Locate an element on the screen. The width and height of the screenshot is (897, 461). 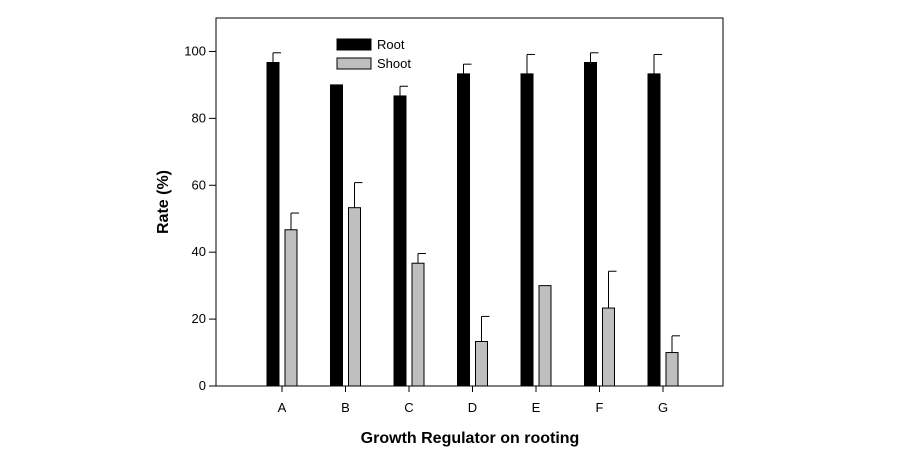
x-tick-label: D is located at coordinates (472, 407).